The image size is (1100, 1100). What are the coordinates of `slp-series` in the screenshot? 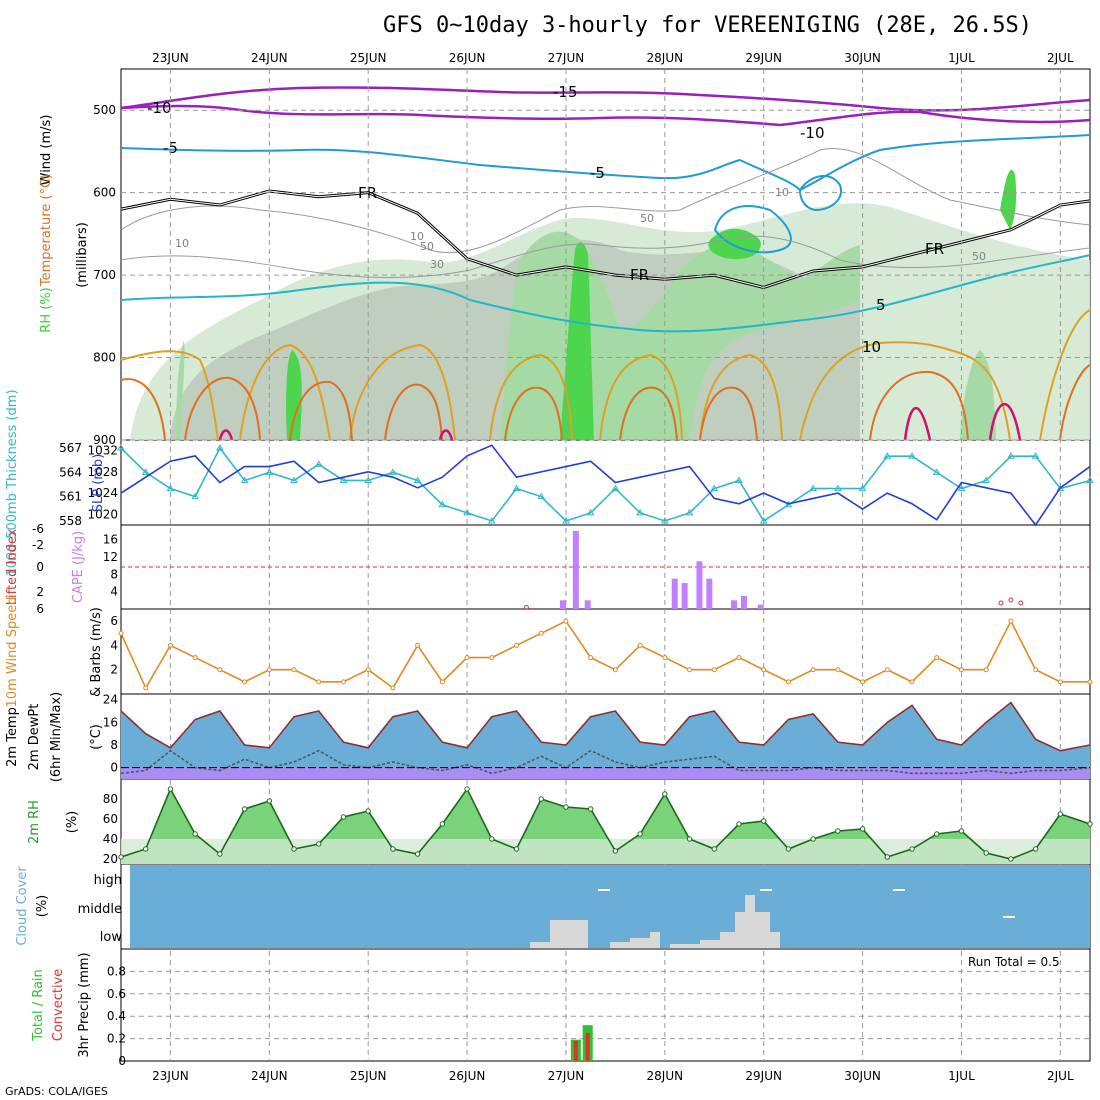 It's located at (605, 485).